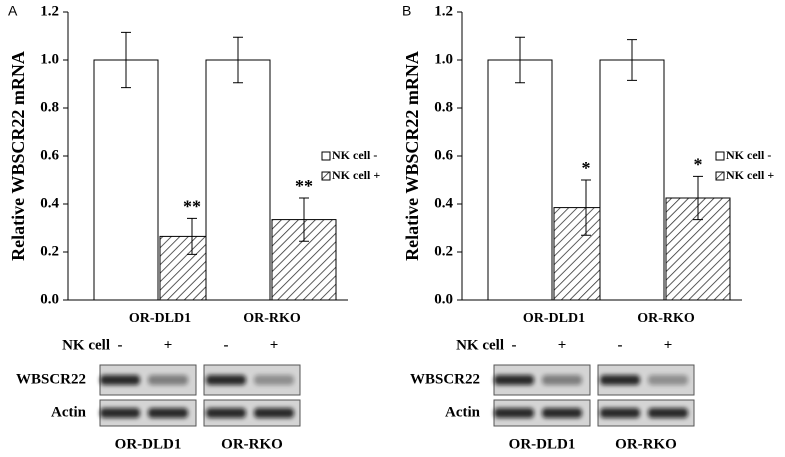 This screenshot has width=785, height=457. I want to click on panel-label: B, so click(406, 11).